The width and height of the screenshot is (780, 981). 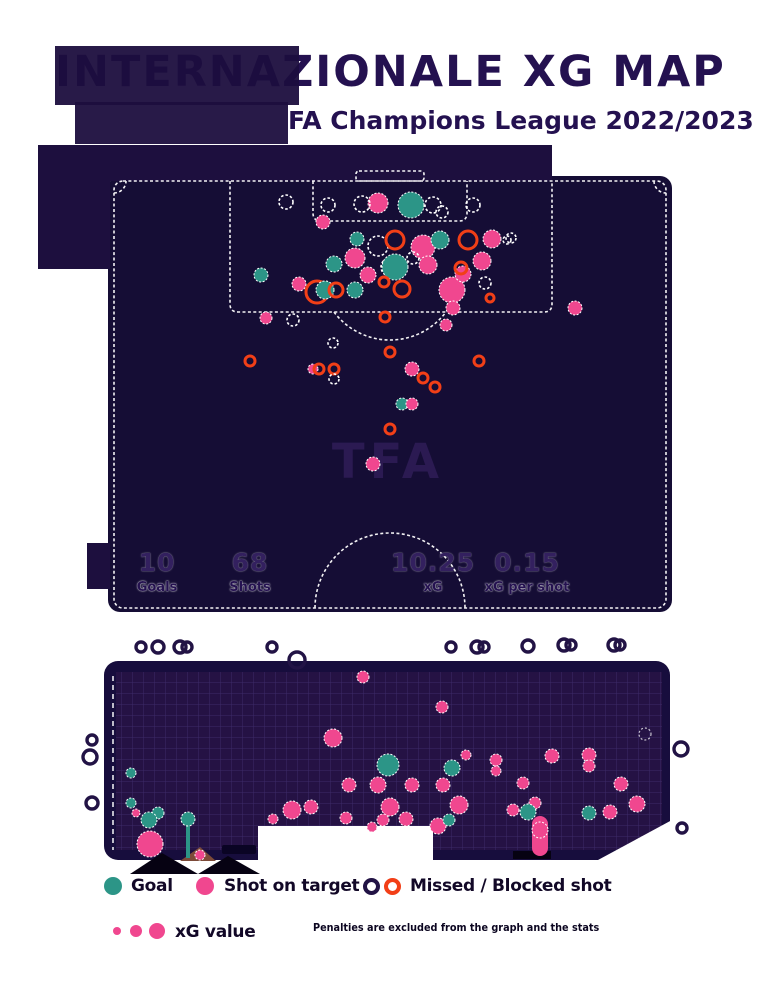 What do you see at coordinates (527, 562) in the screenshot?
I see `stat-xg-per-shot-value: 0.15` at bounding box center [527, 562].